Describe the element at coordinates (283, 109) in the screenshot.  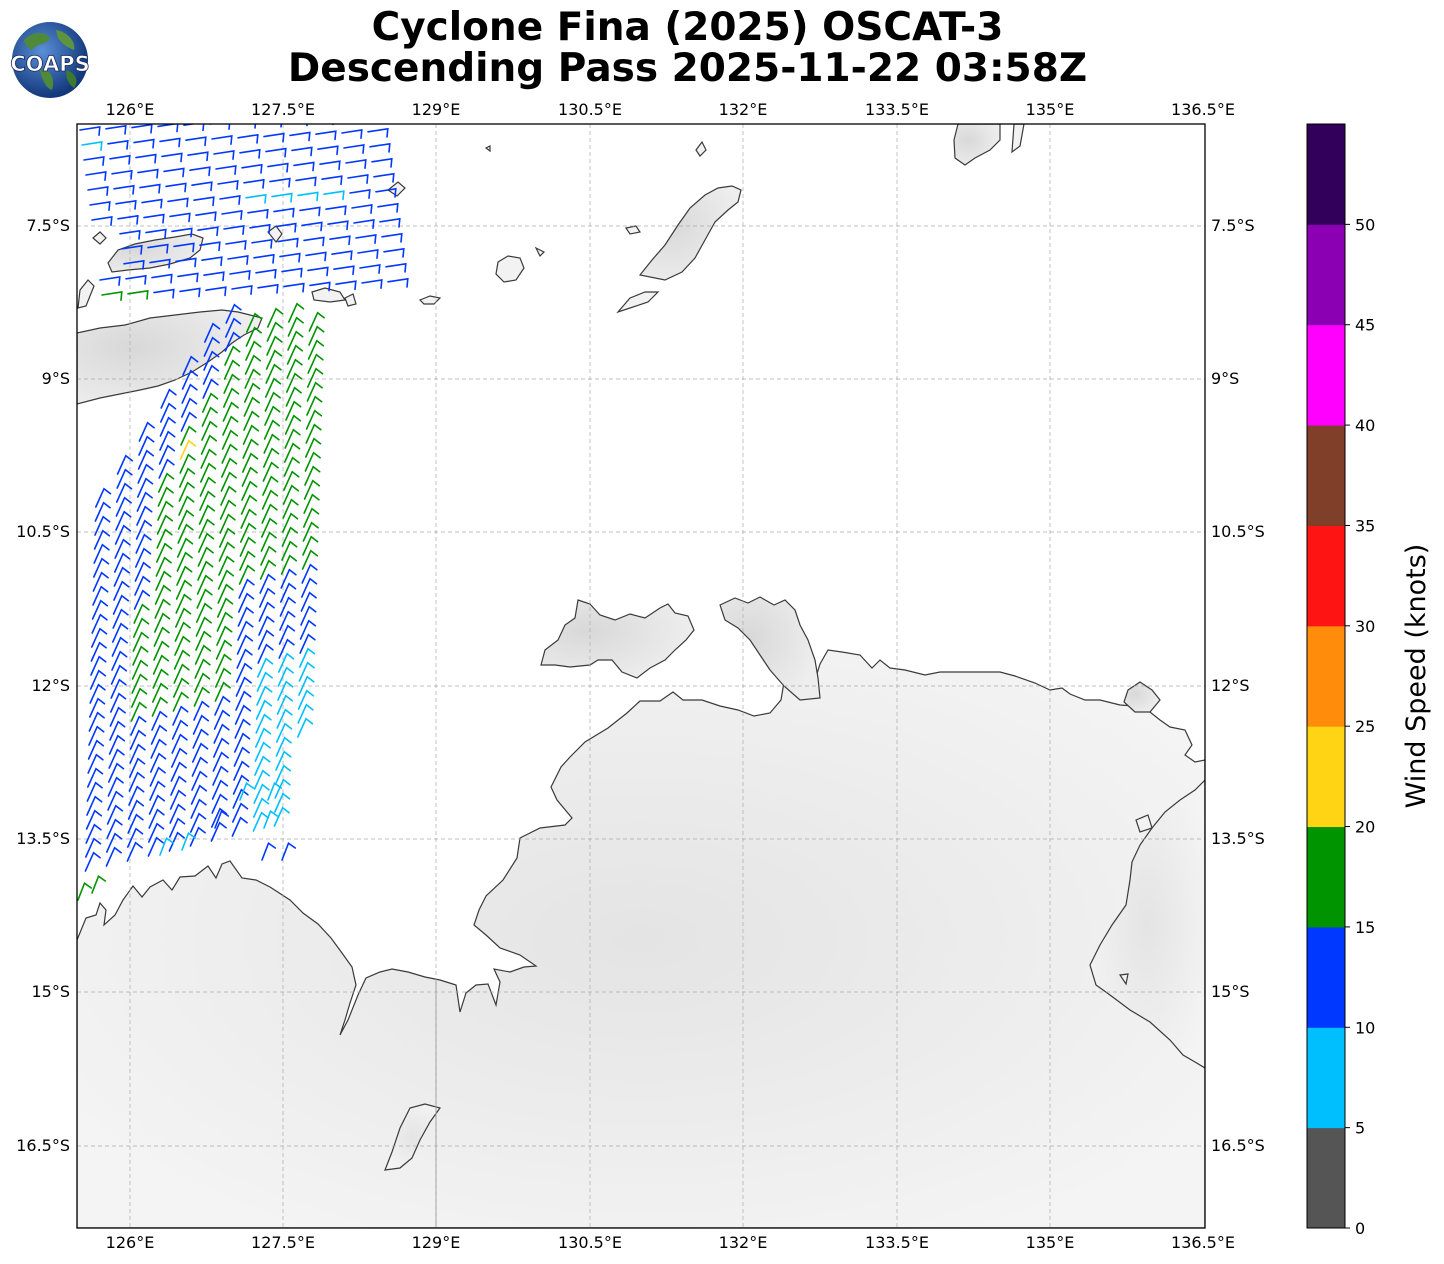
I see `lon-label-top-2: 127.5°E` at that location.